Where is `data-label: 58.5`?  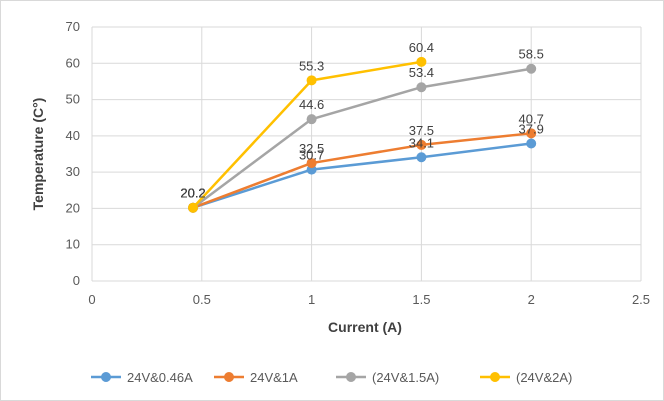 data-label: 58.5 is located at coordinates (531, 54).